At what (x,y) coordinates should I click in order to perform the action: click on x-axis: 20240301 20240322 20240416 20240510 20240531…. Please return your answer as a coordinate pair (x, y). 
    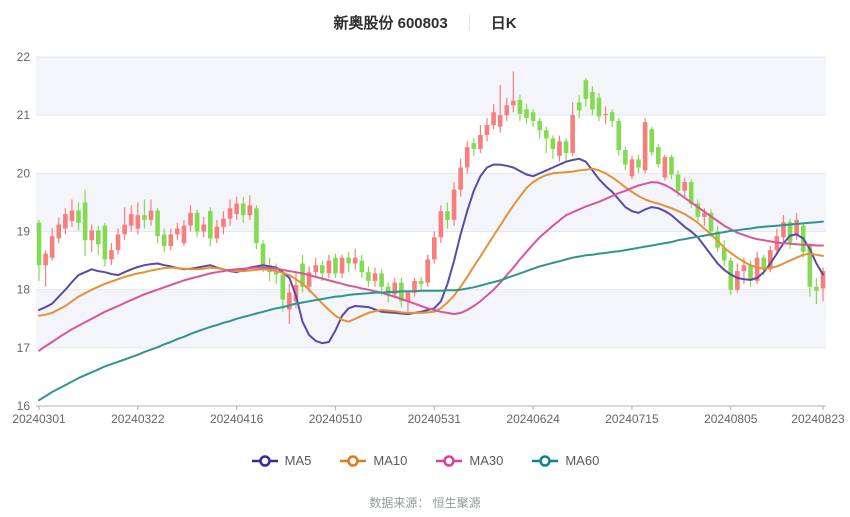
    Looking at the image, I should click on (428, 415).